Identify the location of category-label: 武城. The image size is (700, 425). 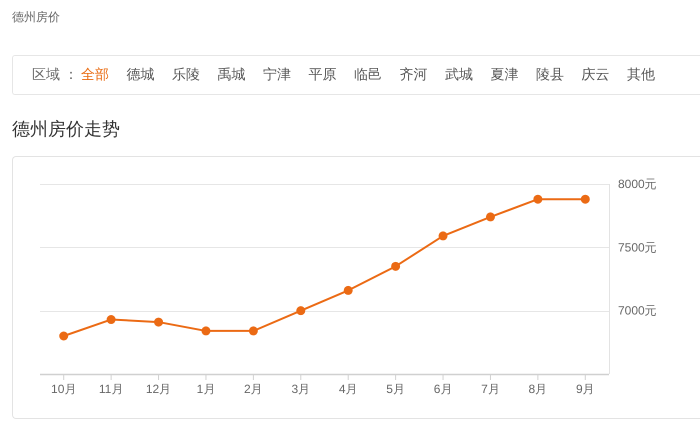
(458, 75).